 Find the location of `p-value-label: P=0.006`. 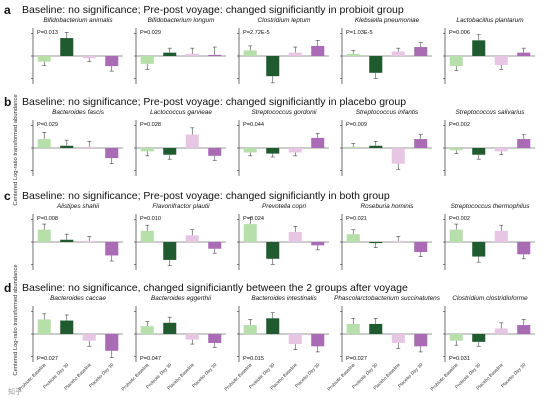

p-value-label: P=0.006 is located at coordinates (459, 33).